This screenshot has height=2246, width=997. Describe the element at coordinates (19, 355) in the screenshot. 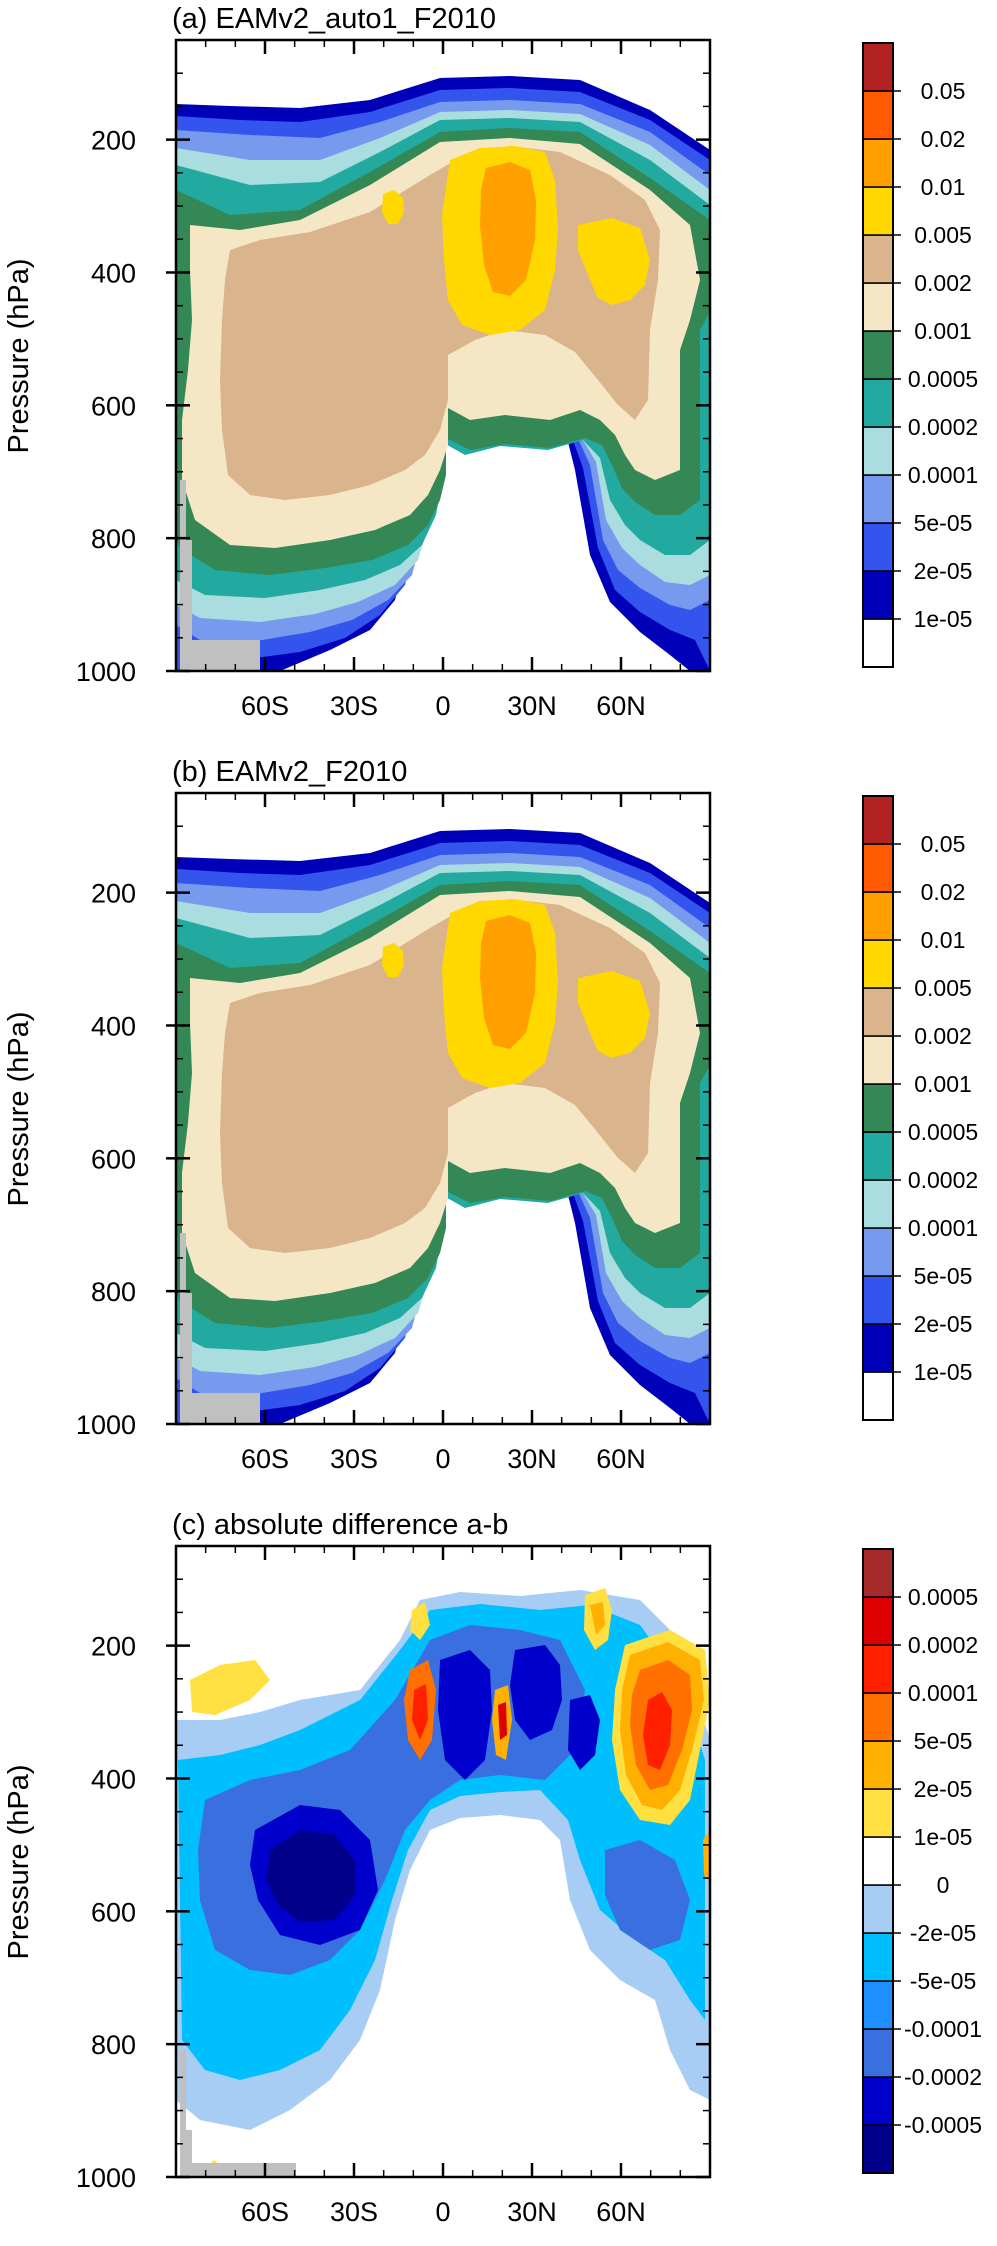

I see `panel-a-y-axis-label: Pressure (hPa)` at that location.